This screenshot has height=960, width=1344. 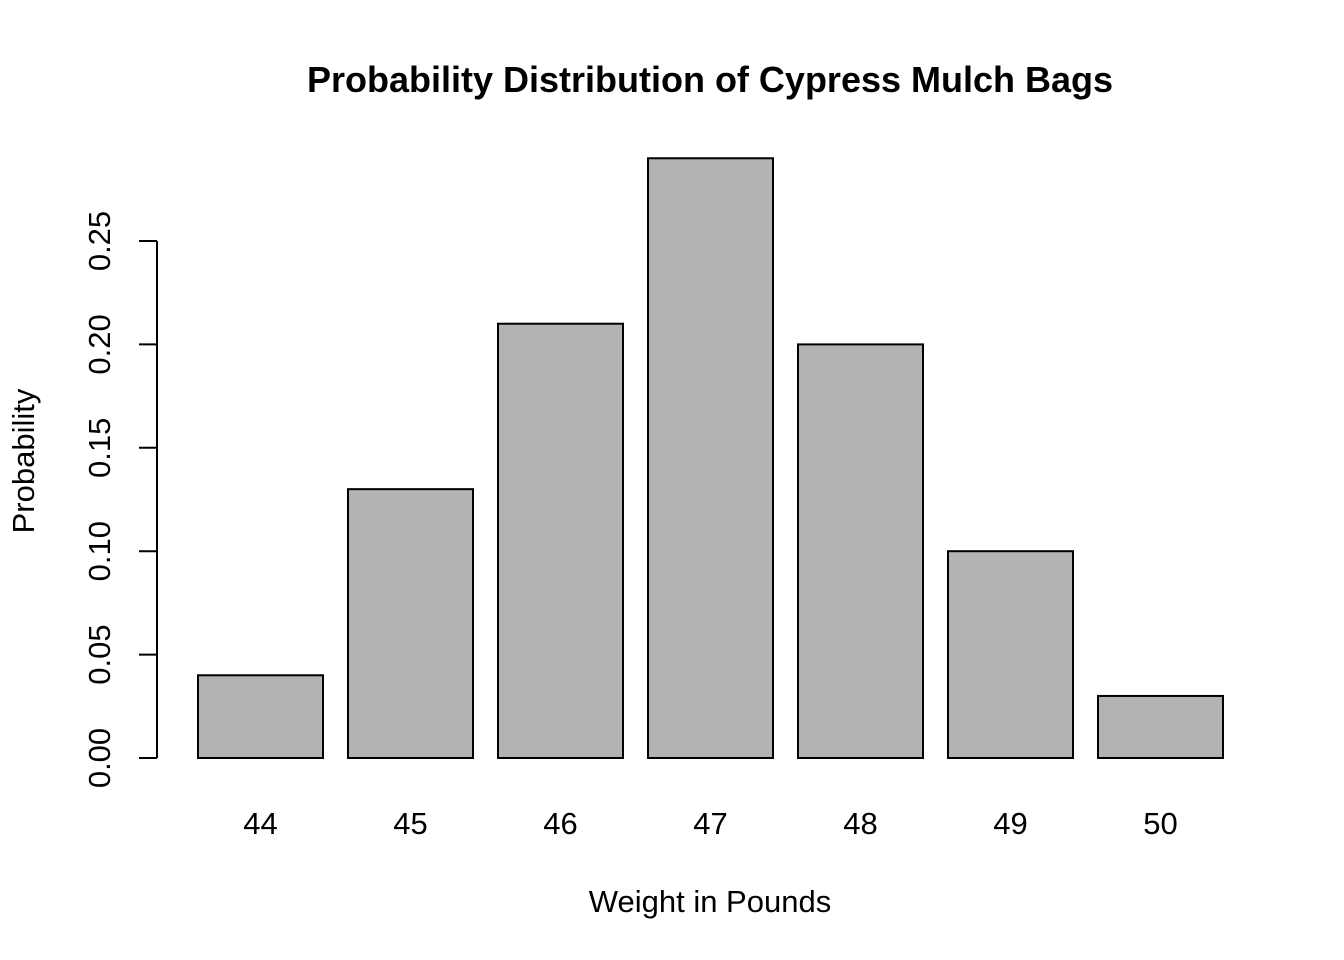 I want to click on y-axis: 0.00 0.05 0.10 0.15 0.20 0.25, so click(x=120, y=499).